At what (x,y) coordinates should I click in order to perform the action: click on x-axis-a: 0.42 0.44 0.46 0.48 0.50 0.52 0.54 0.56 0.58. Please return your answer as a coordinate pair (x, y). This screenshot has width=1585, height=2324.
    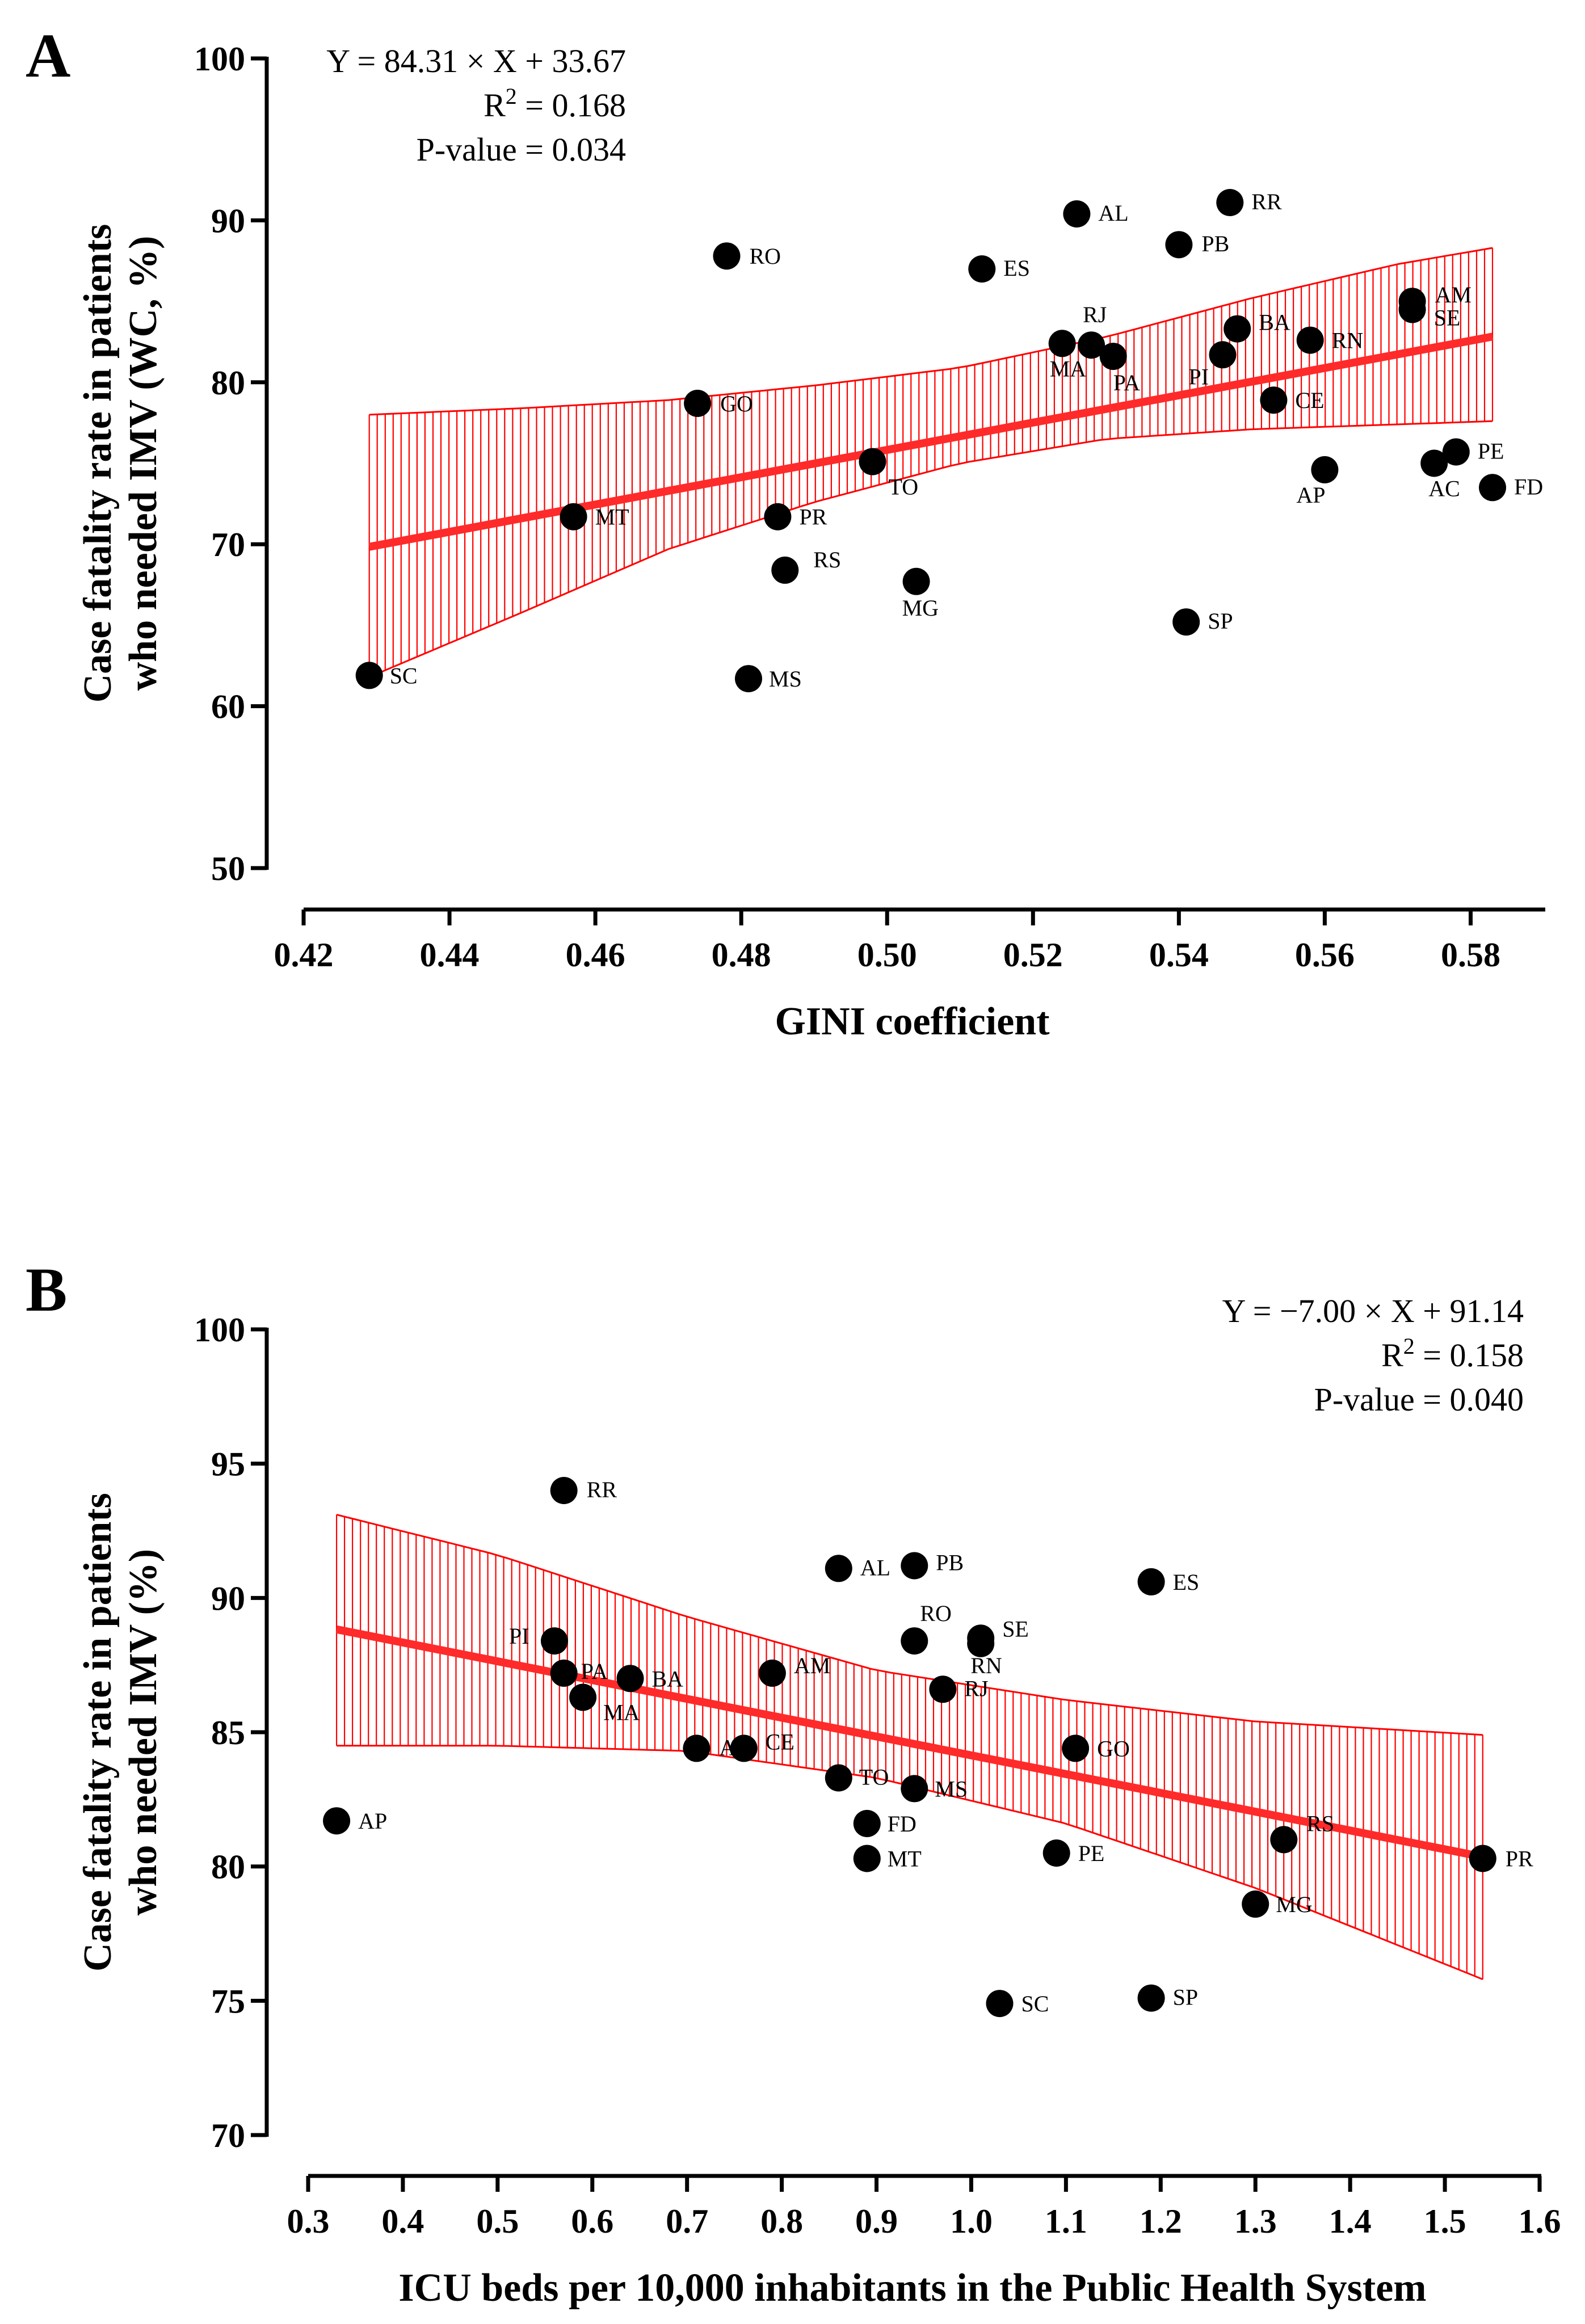
    Looking at the image, I should click on (910, 940).